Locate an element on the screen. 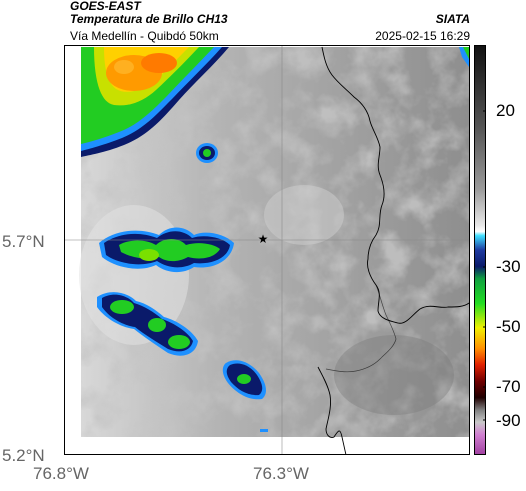 This screenshot has width=526, height=491. colorbar-tick-label: -70 is located at coordinates (508, 386).